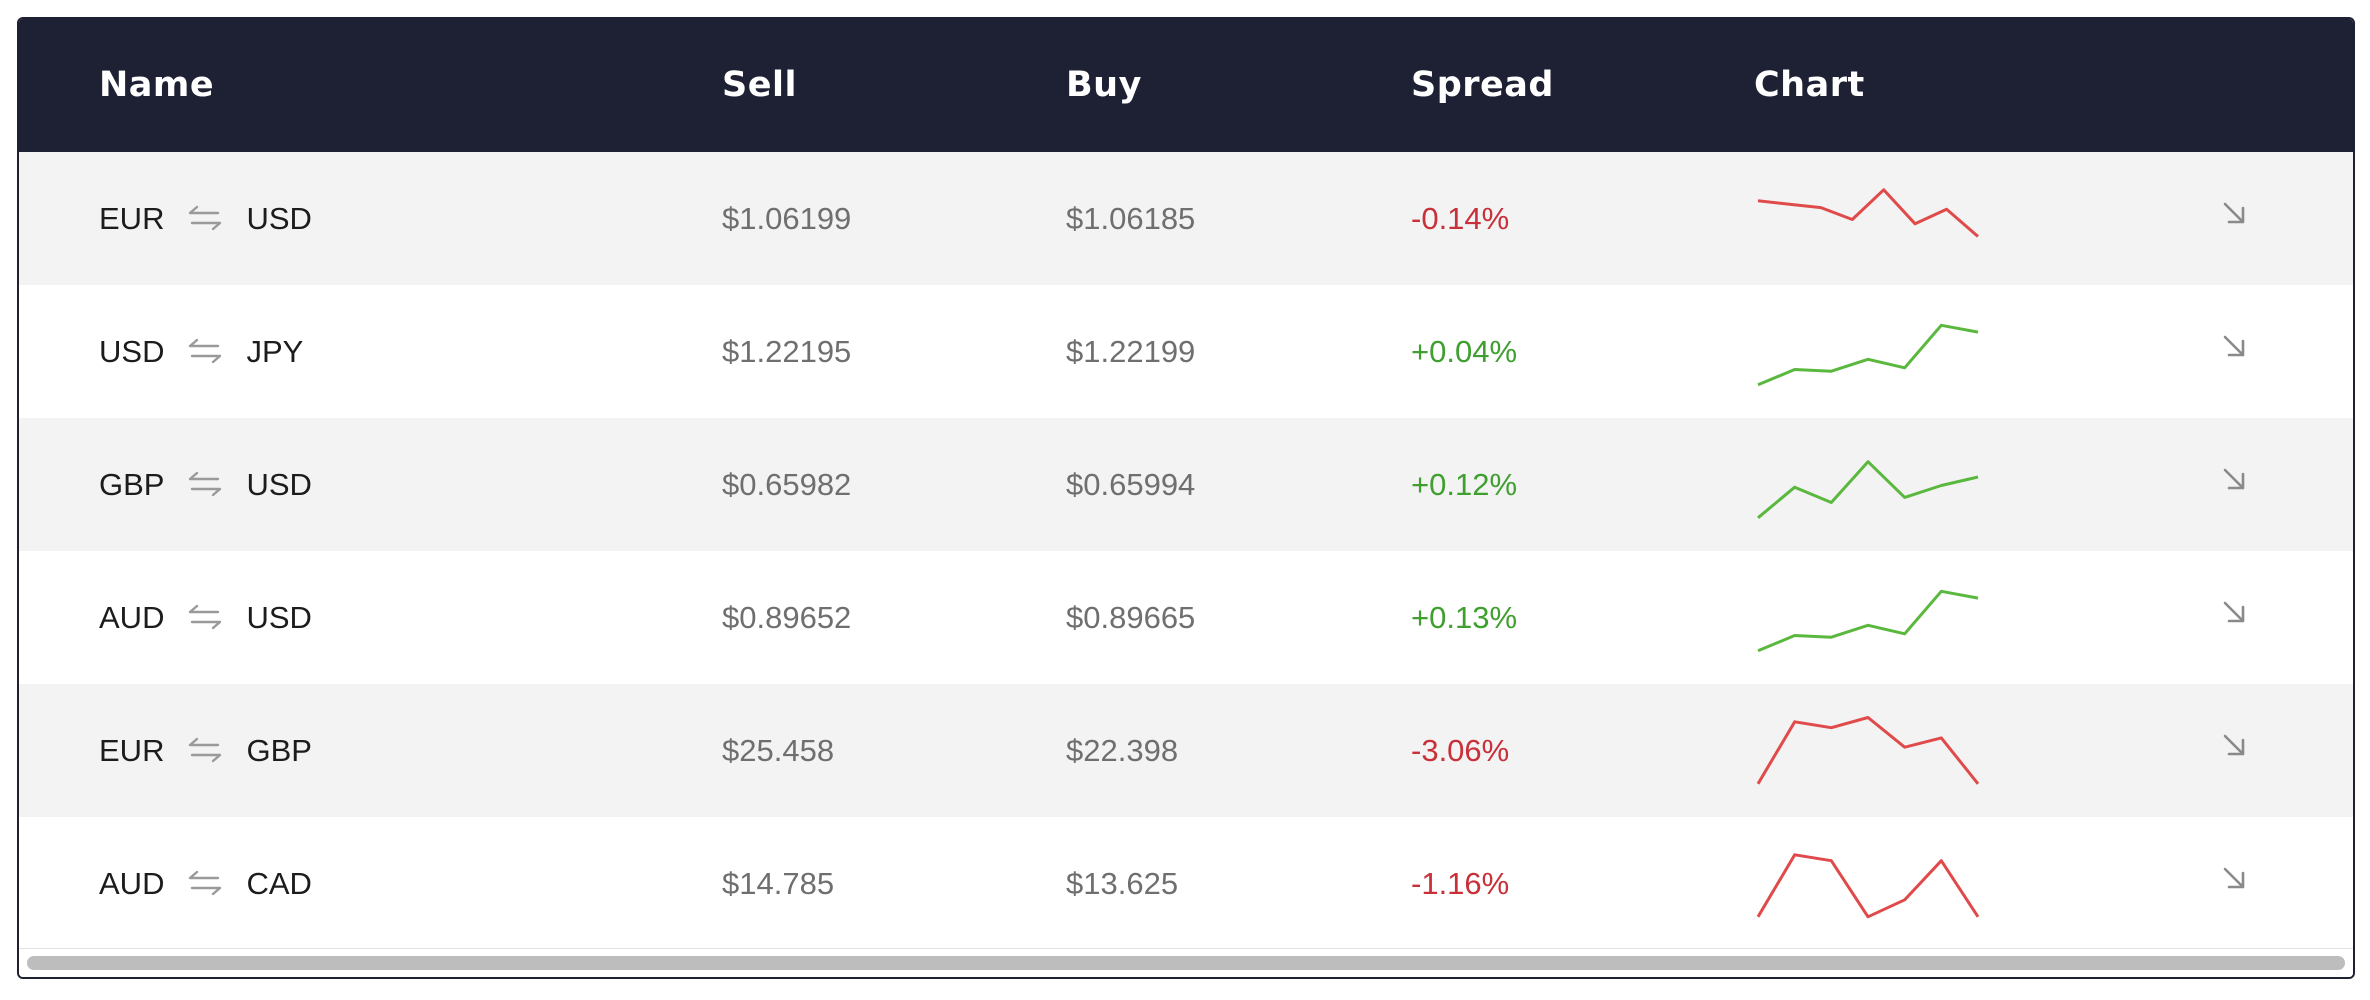 Image resolution: width=2370 pixels, height=1000 pixels. I want to click on buy-price: $1.22199, so click(1131, 351).